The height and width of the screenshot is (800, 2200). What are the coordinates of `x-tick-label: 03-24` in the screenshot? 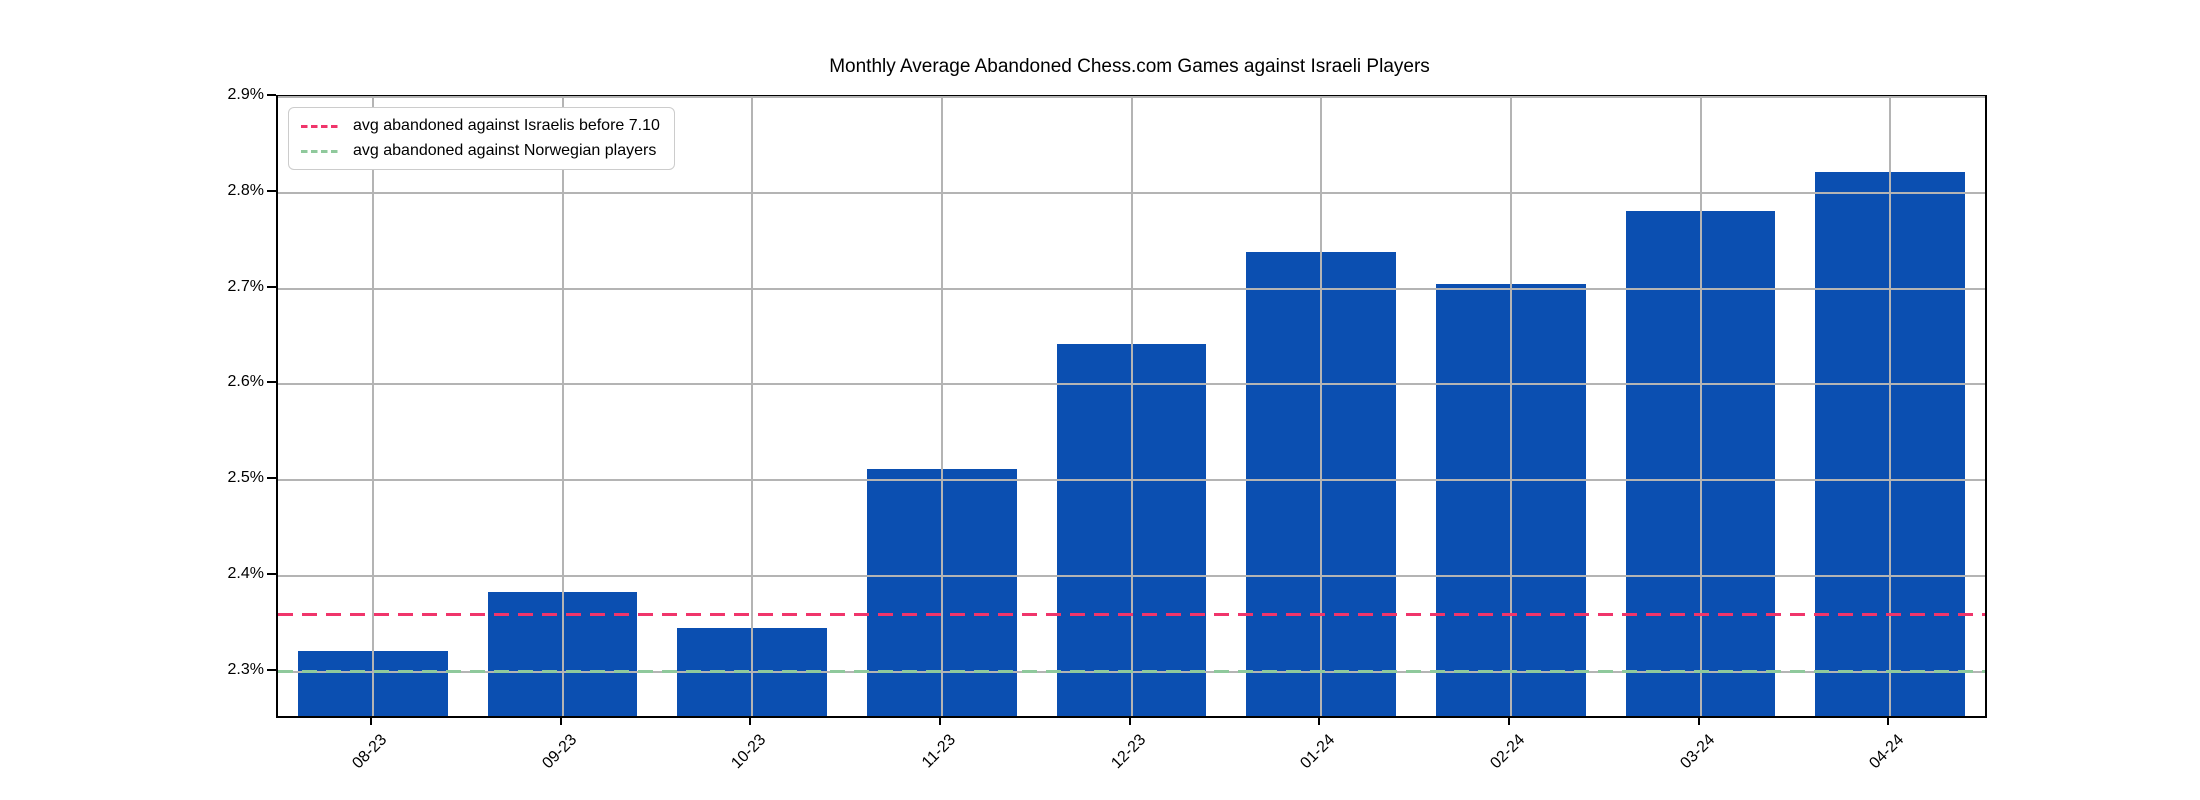 It's located at (1697, 752).